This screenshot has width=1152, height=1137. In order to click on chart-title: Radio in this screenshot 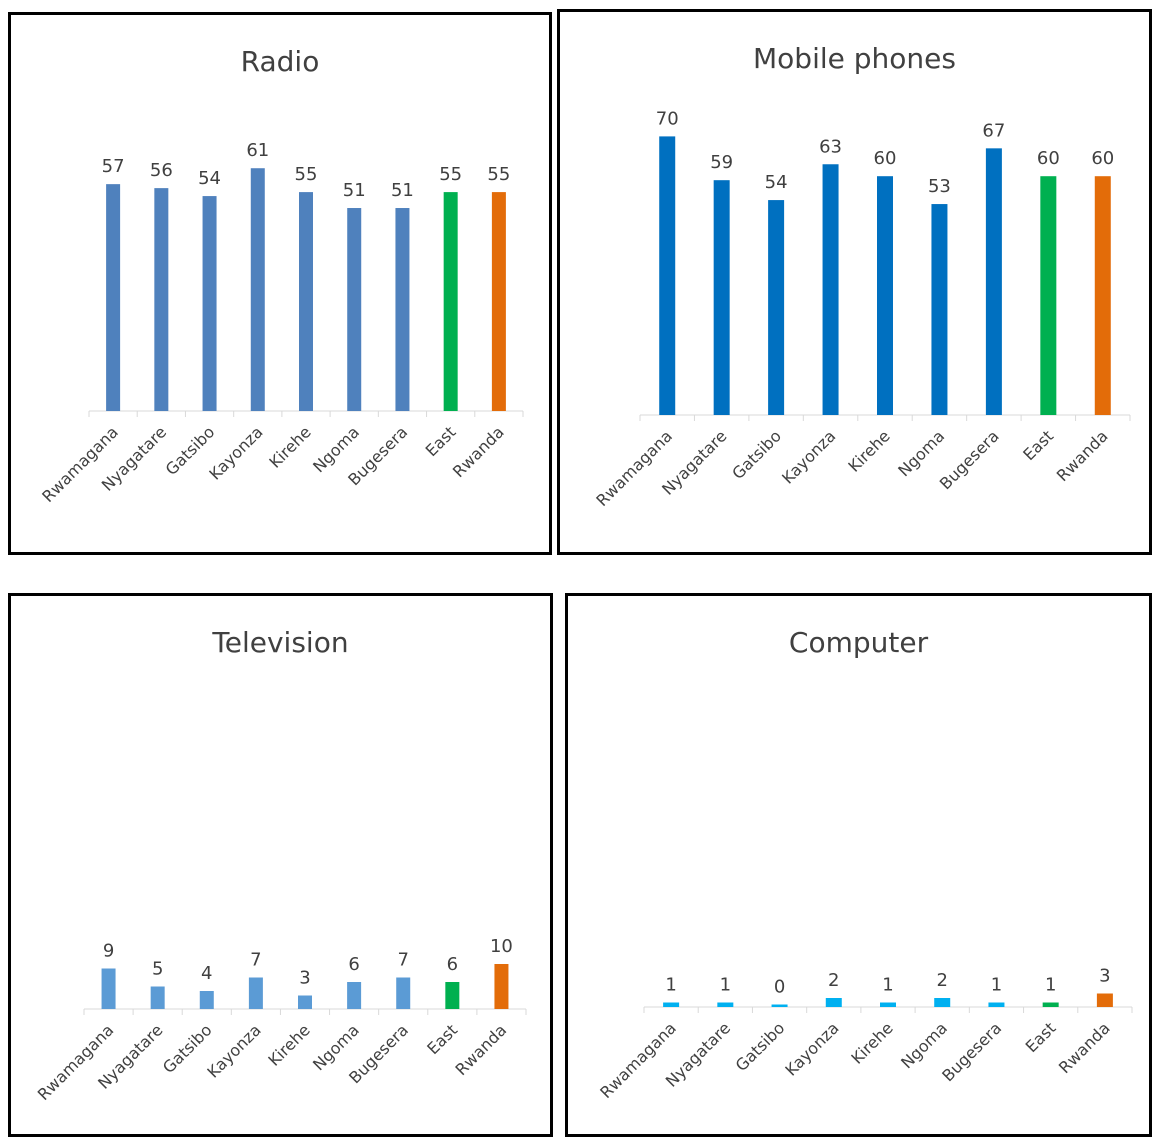, I will do `click(280, 61)`.